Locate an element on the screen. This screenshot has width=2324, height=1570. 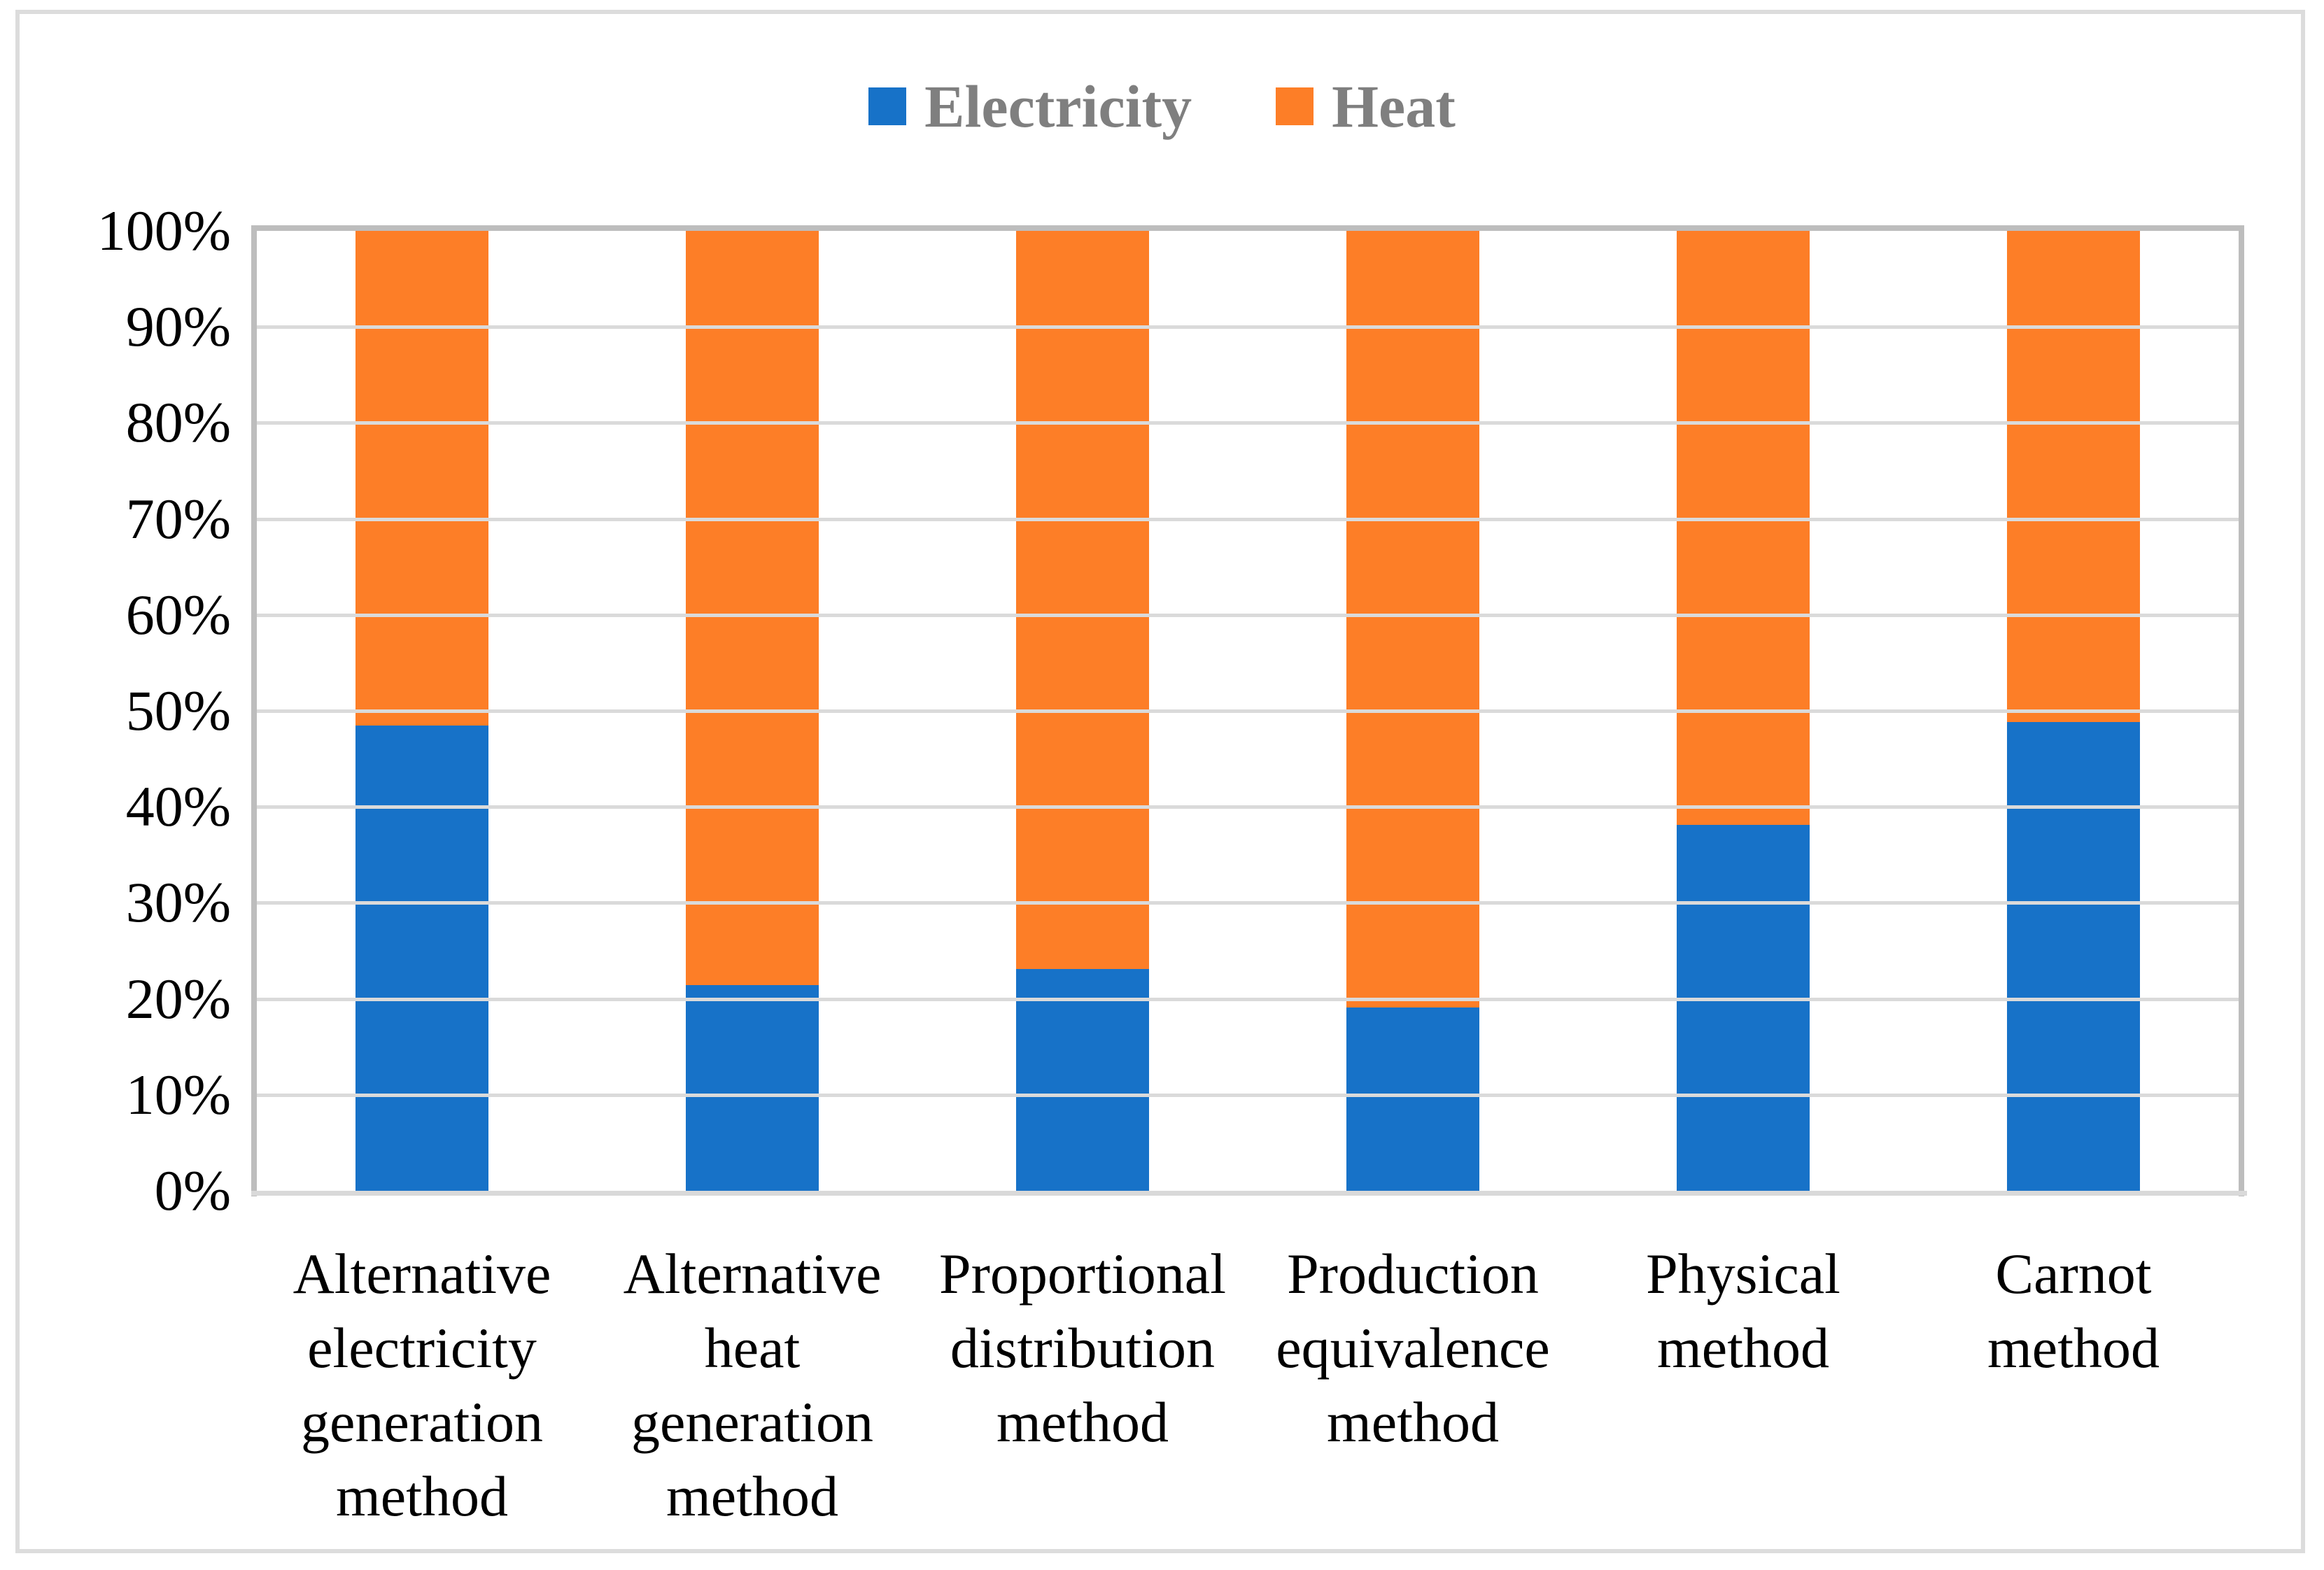
y-tick-label-90: 90% is located at coordinates (178, 327).